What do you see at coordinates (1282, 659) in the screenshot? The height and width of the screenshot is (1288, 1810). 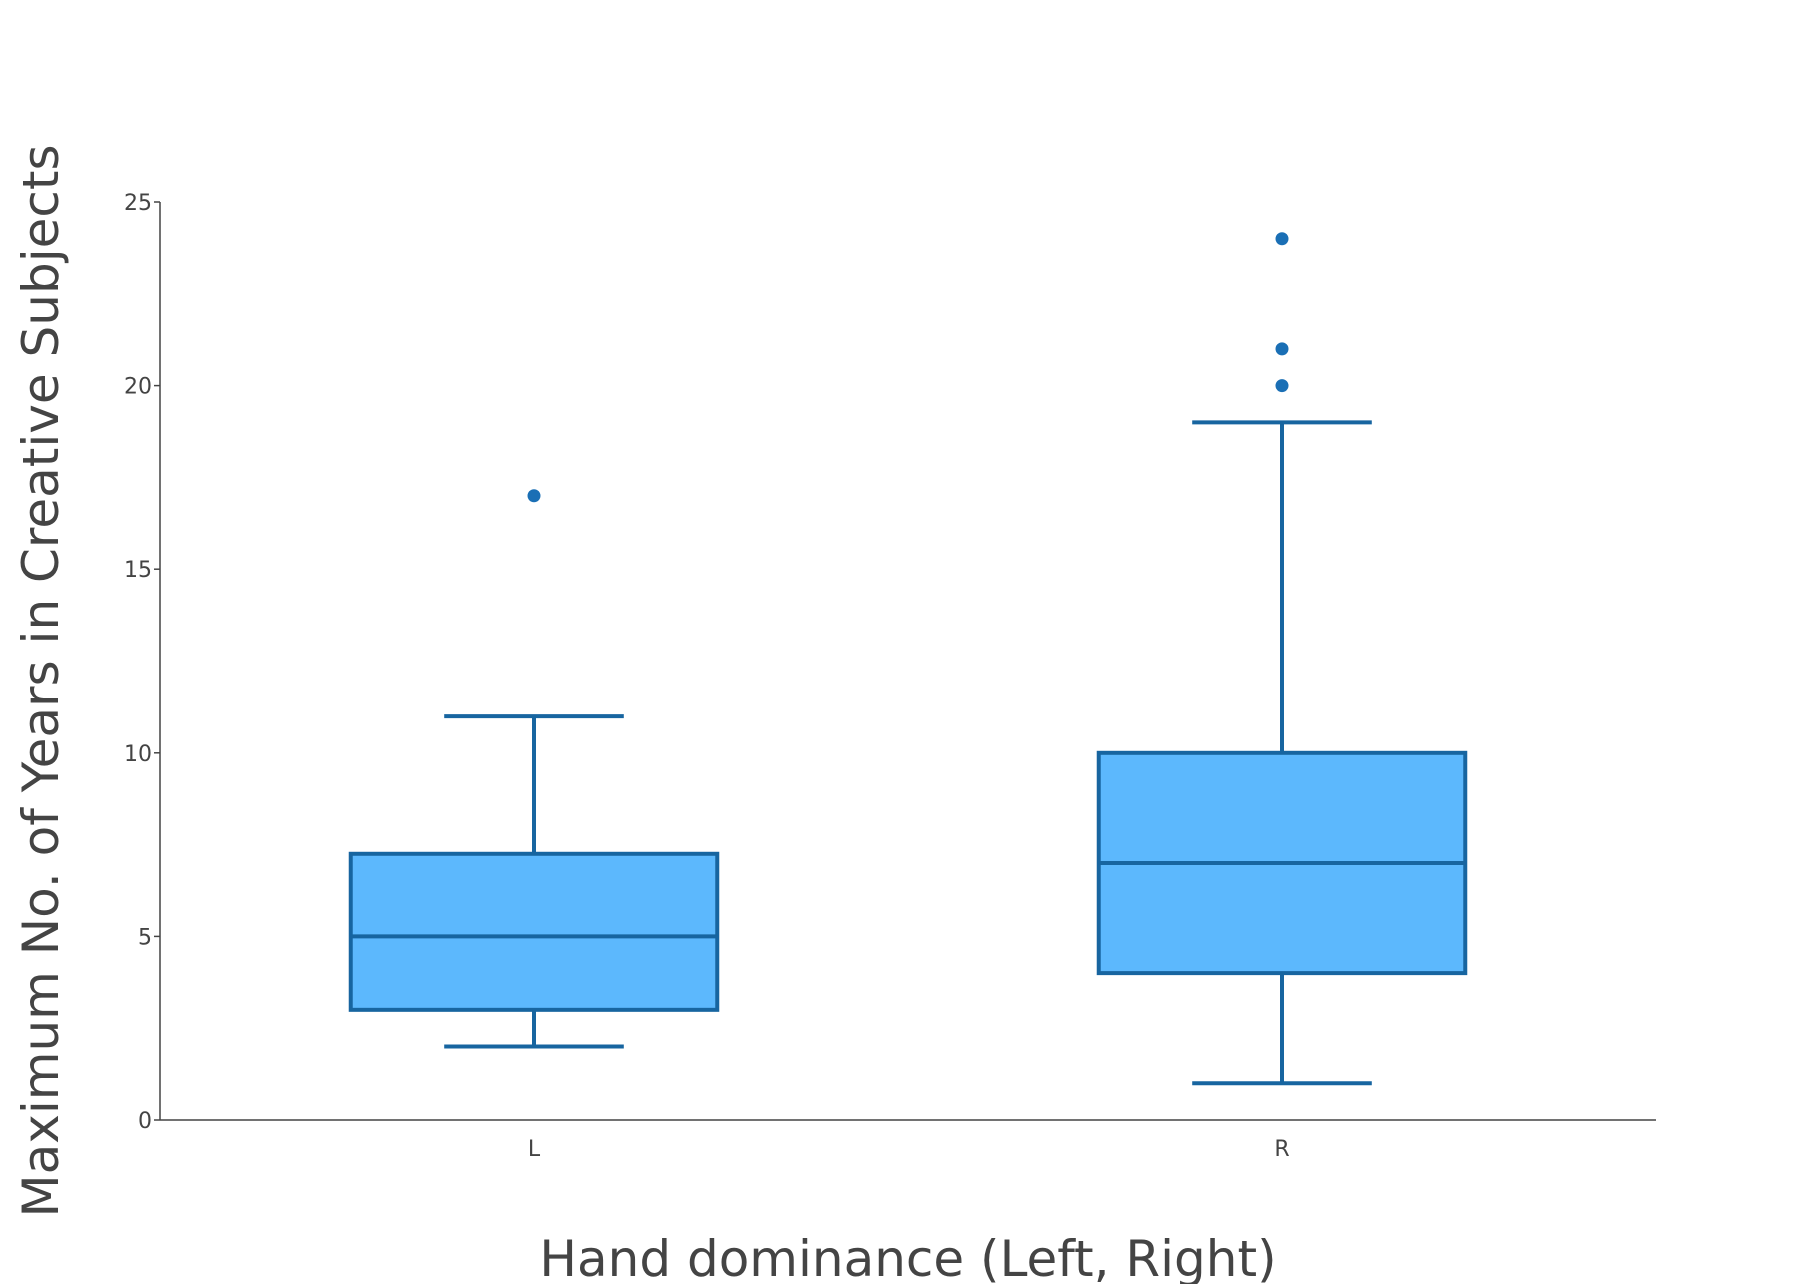 I see `box-R` at bounding box center [1282, 659].